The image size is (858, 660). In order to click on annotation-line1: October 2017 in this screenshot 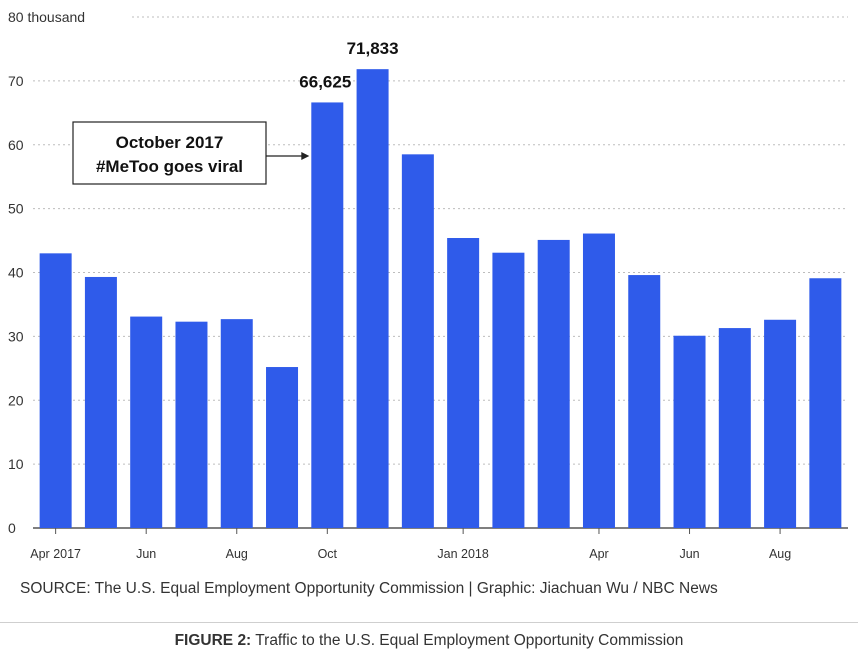, I will do `click(170, 142)`.